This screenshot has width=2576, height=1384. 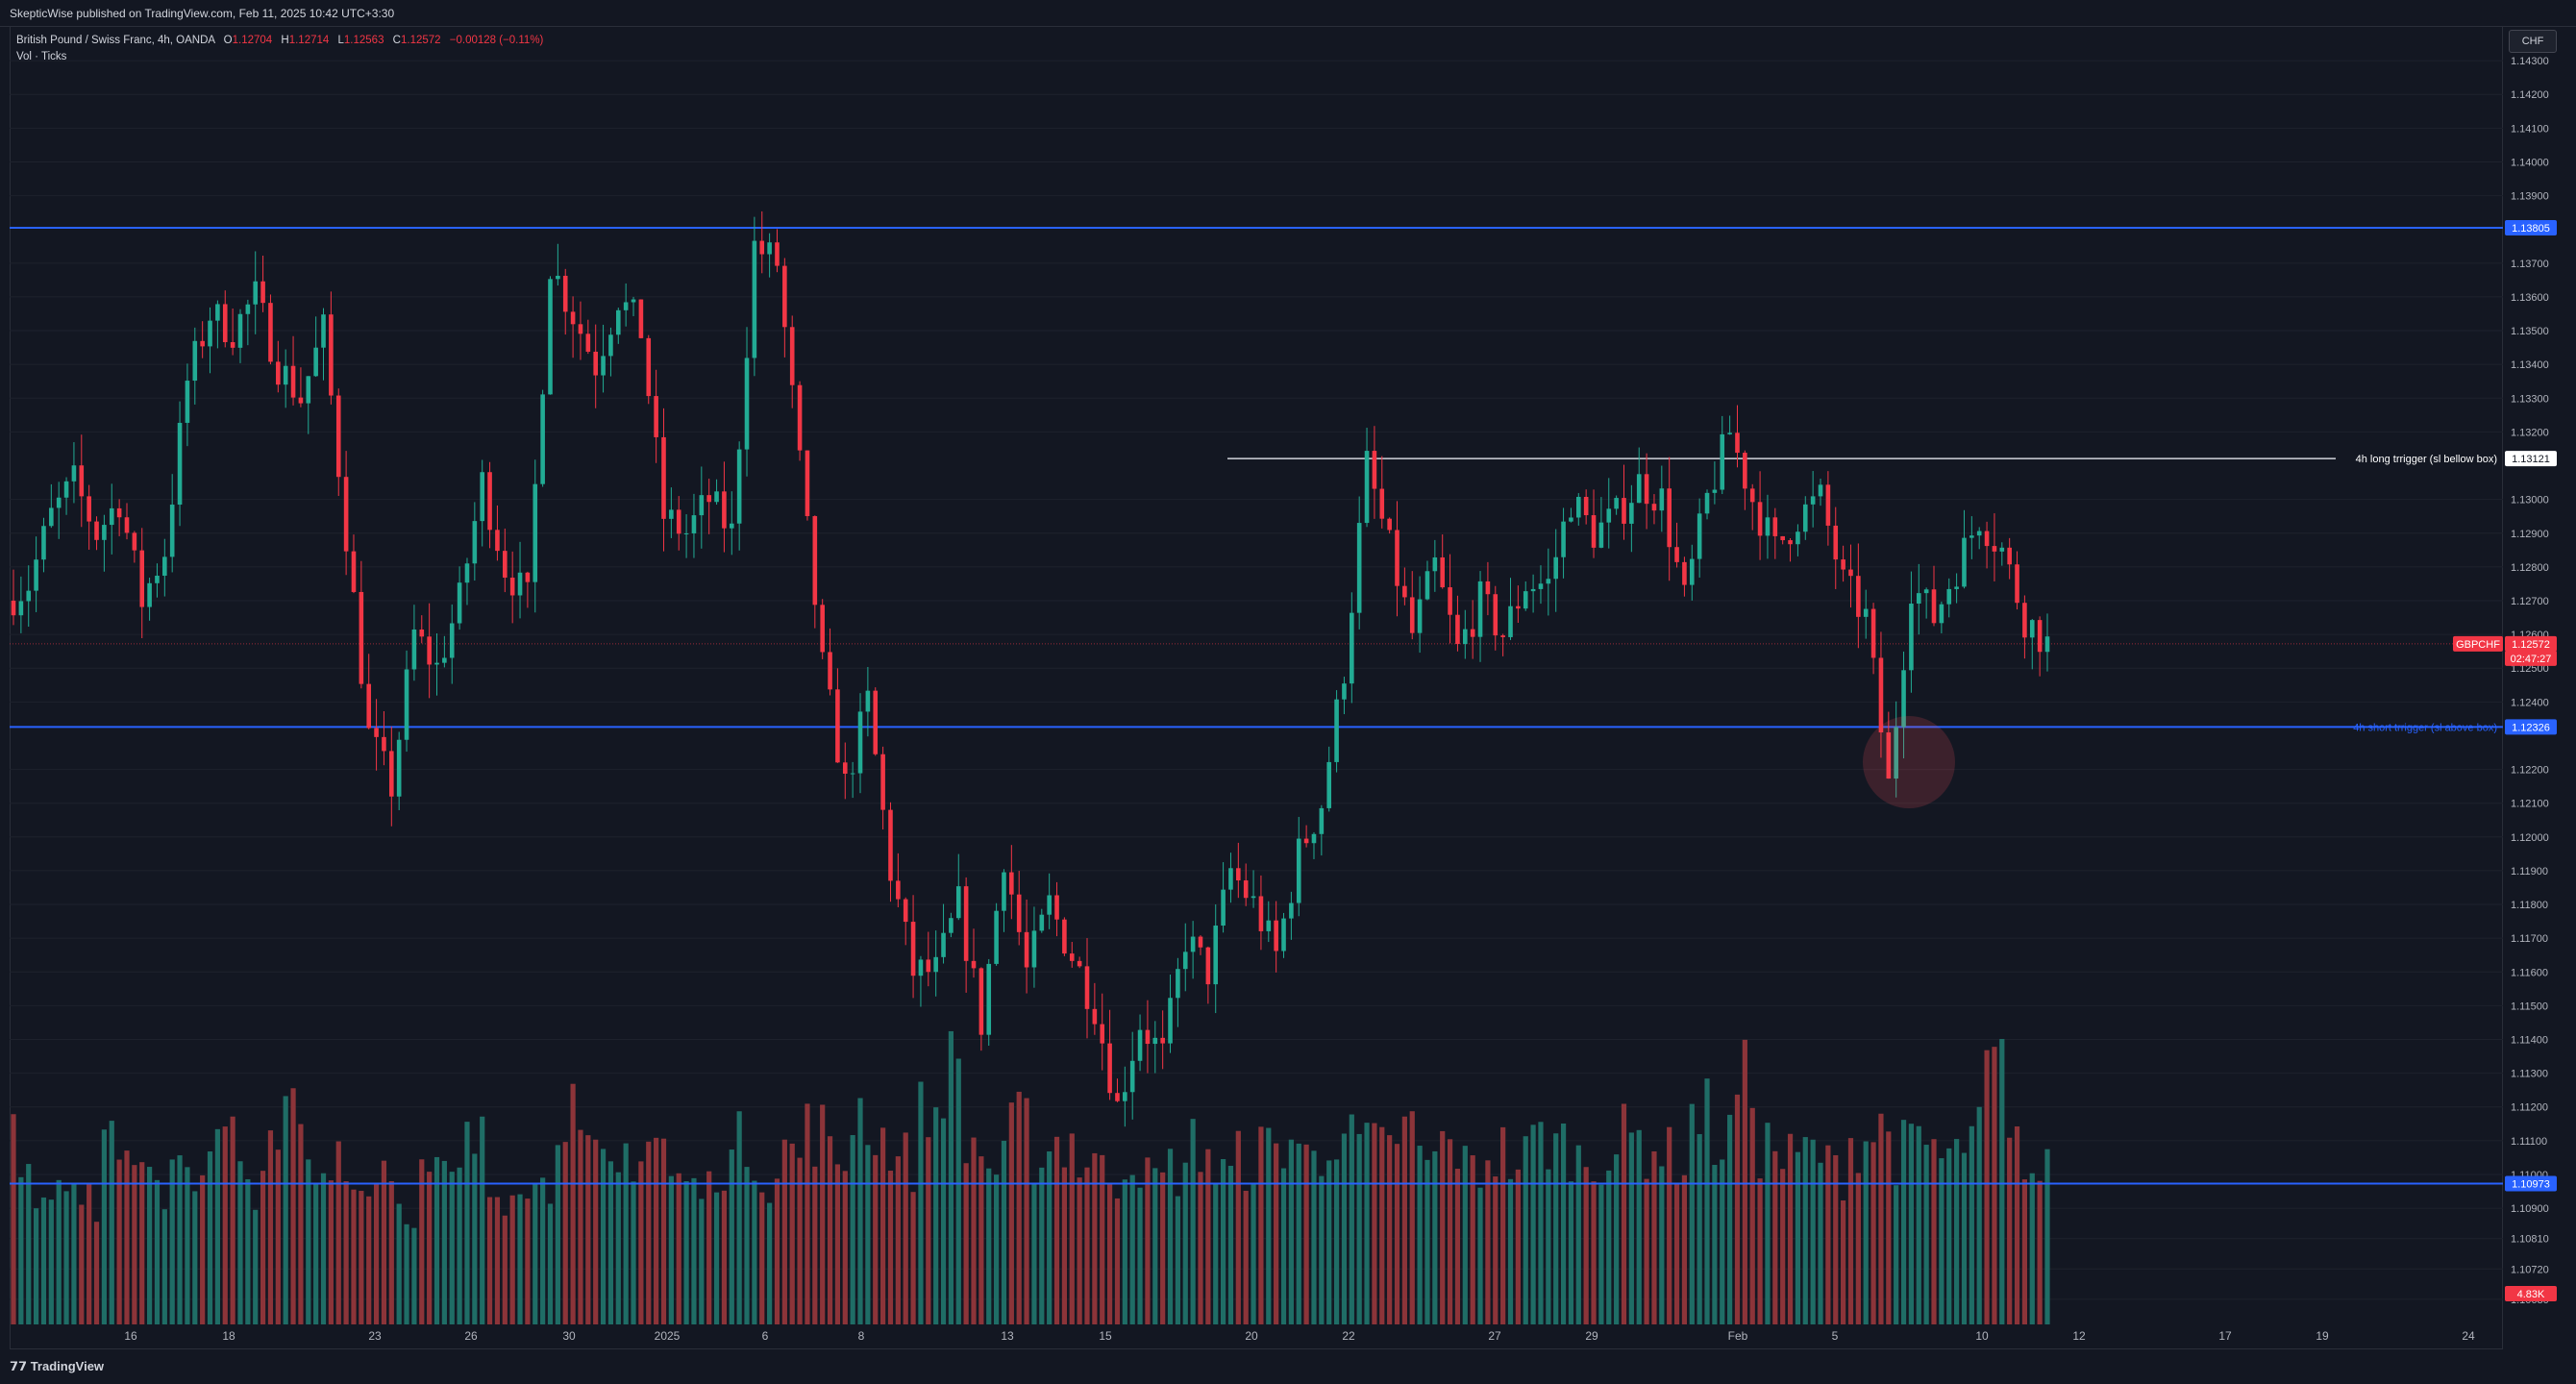 I want to click on highlight-circle, so click(x=1909, y=762).